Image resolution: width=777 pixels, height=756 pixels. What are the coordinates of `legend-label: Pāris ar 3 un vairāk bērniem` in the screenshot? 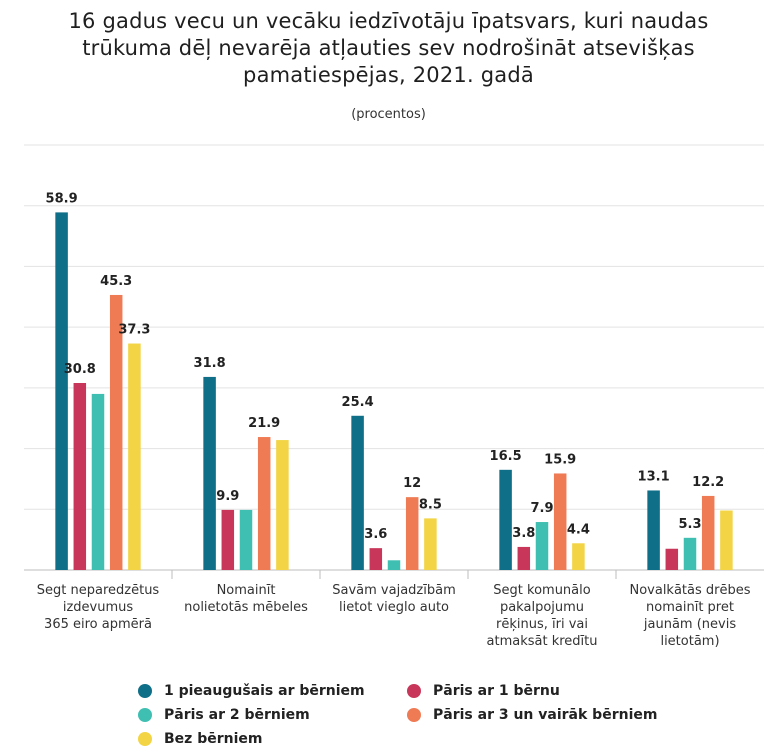 It's located at (545, 715).